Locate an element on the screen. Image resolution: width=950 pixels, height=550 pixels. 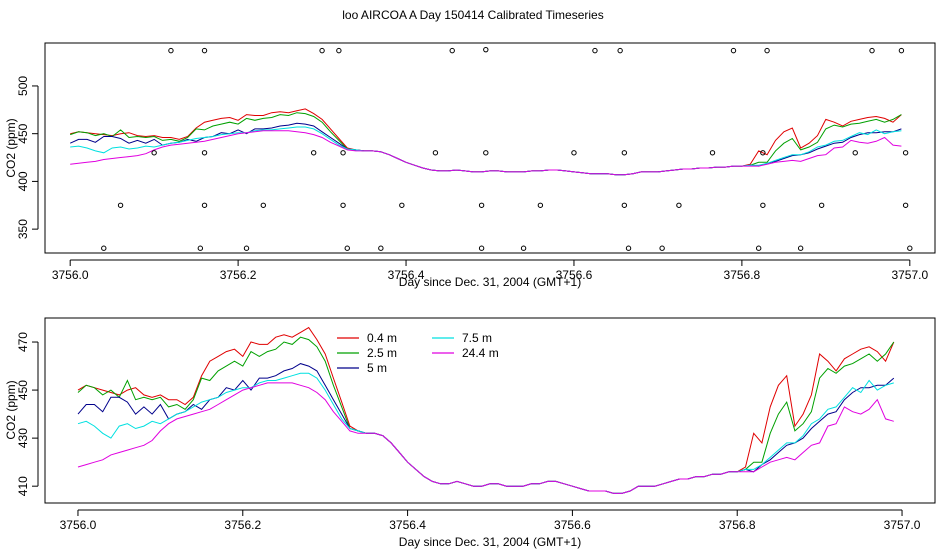
bottom-y-tick-label: 410 is located at coordinates (23, 486).